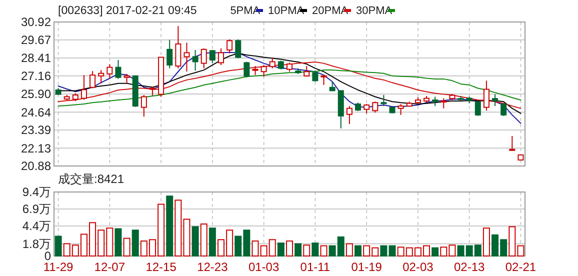 The width and height of the screenshot is (578, 276). Describe the element at coordinates (36, 192) in the screenshot. I see `y-tick-label: 9.4万` at that location.